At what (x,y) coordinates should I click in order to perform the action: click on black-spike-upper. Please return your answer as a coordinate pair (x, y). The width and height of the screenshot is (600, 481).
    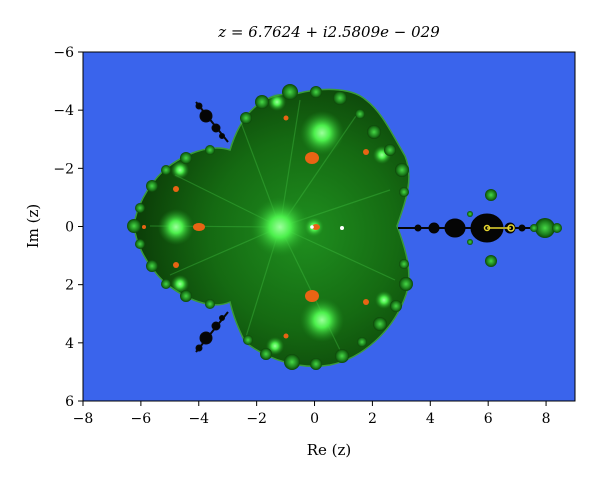
    Looking at the image, I should click on (212, 122).